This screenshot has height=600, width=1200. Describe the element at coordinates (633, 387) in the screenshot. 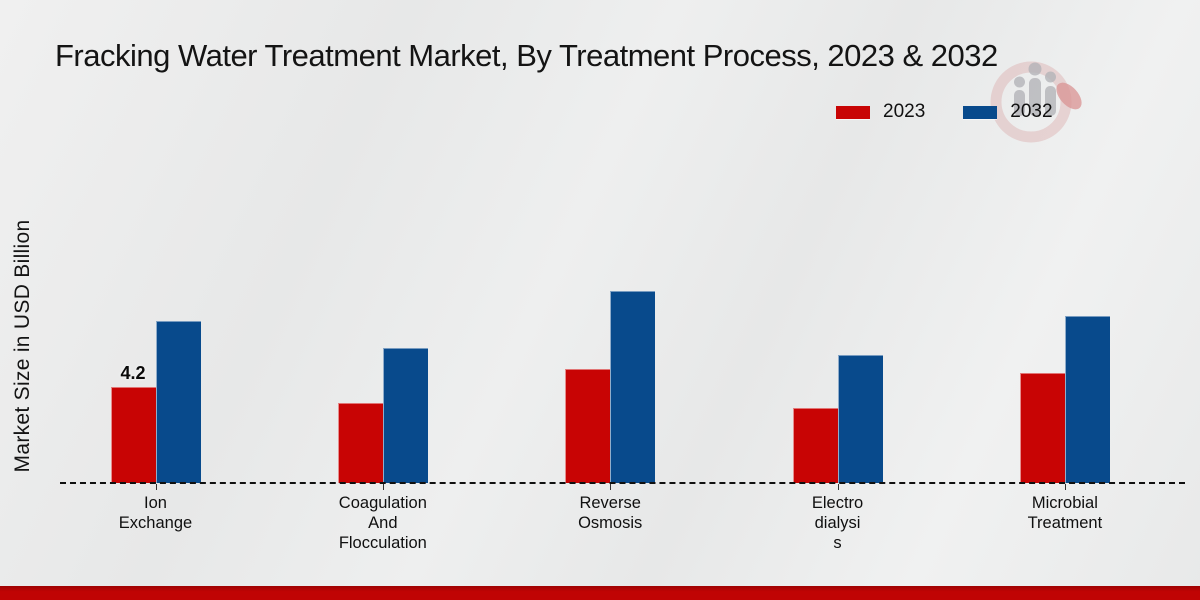

I see `bar-2032-reverse-osmosis` at that location.